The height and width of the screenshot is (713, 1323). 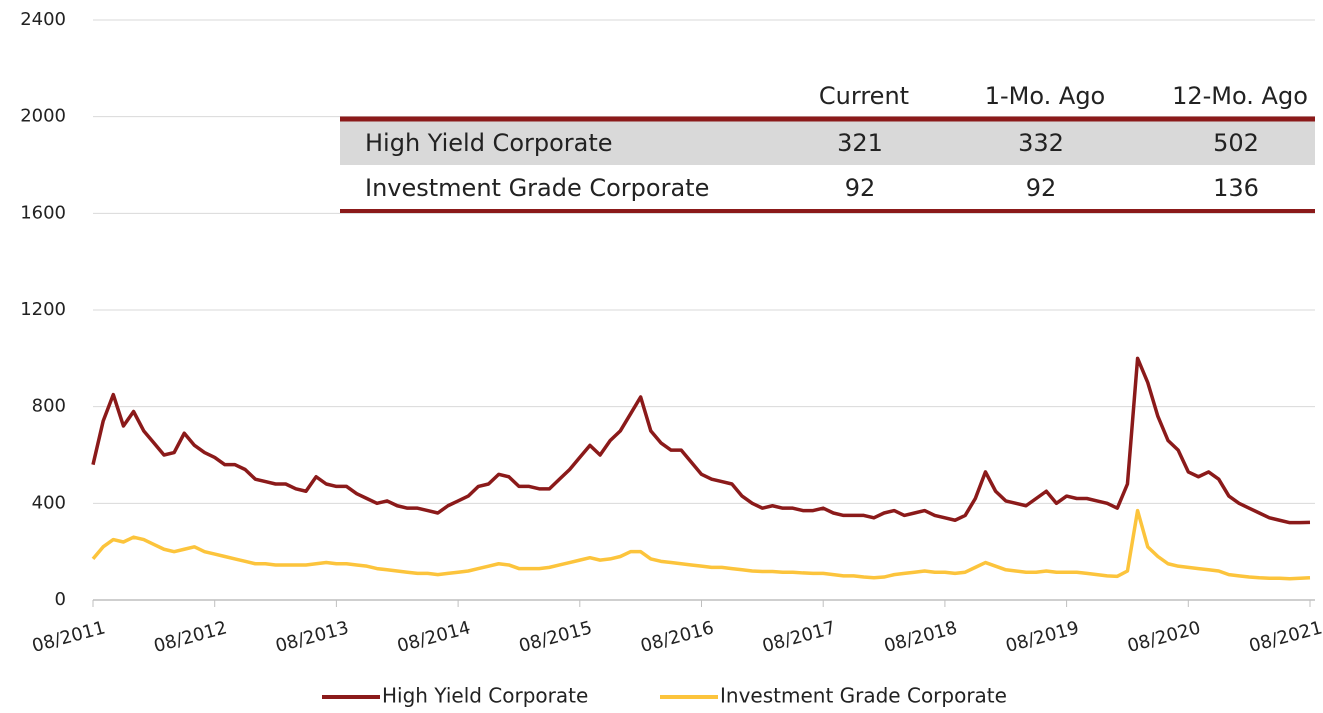 I want to click on x-tick-label: 08/2011, so click(x=69, y=637).